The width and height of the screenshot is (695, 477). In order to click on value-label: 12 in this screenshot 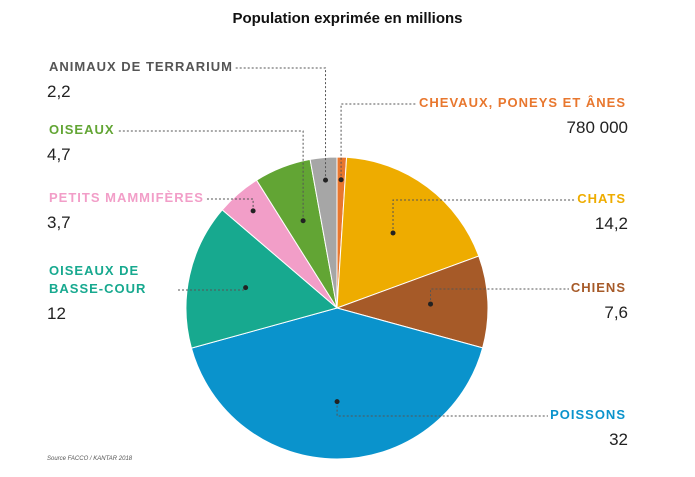, I will do `click(56, 313)`.